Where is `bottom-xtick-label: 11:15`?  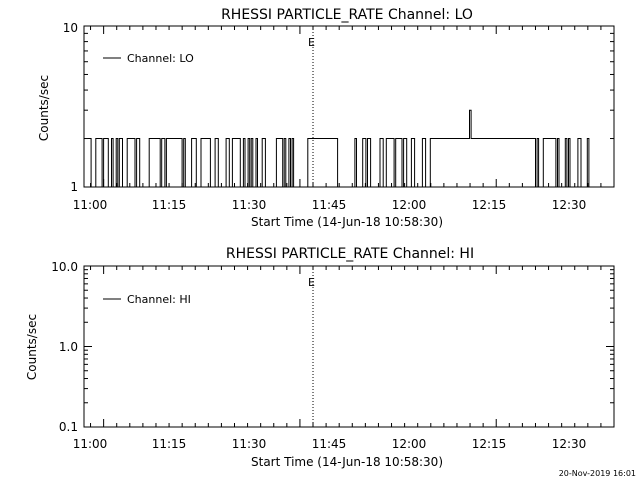
bottom-xtick-label: 11:15 is located at coordinates (169, 444).